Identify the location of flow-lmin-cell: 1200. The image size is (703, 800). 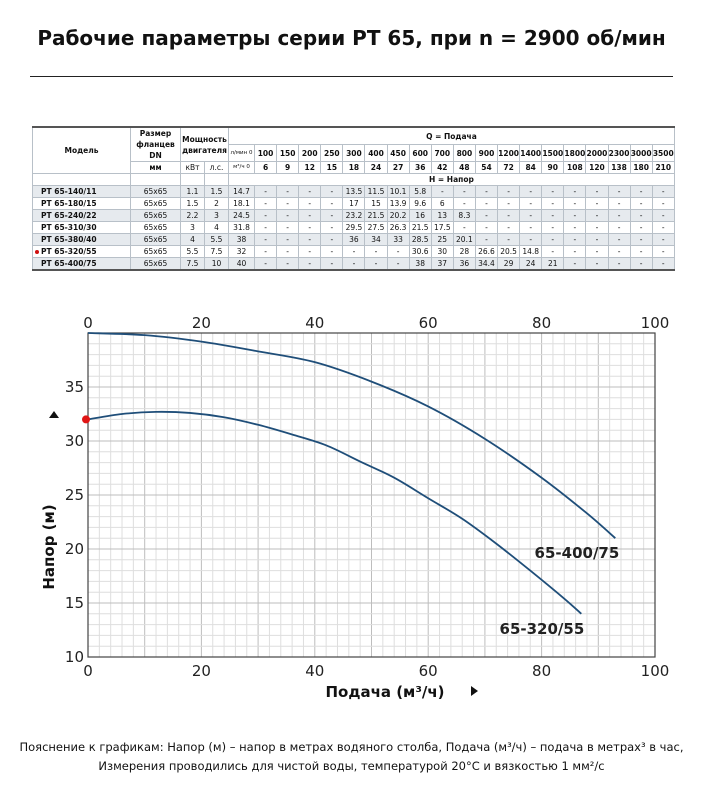
(509, 153).